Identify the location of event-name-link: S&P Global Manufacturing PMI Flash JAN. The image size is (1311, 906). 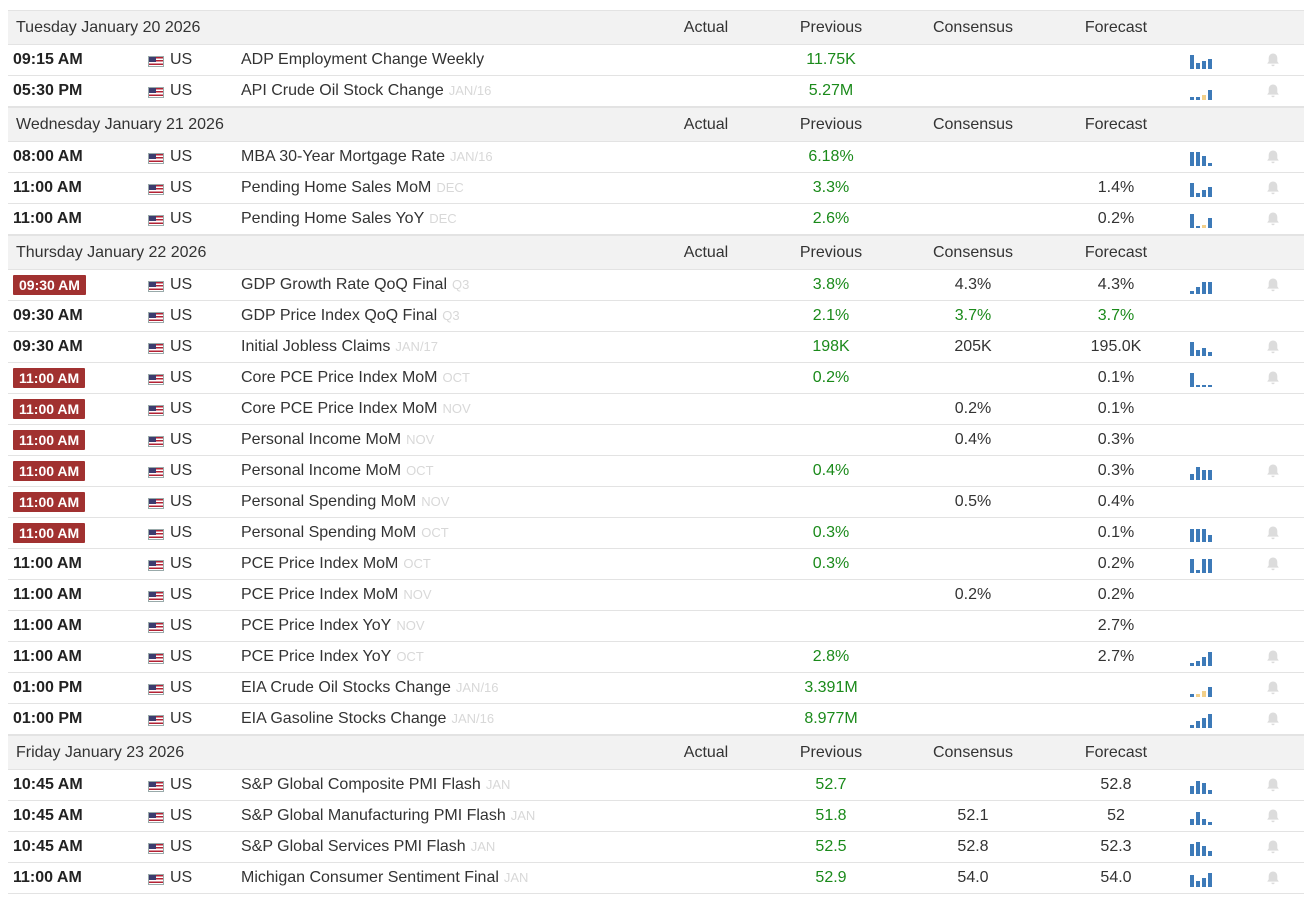
(388, 816).